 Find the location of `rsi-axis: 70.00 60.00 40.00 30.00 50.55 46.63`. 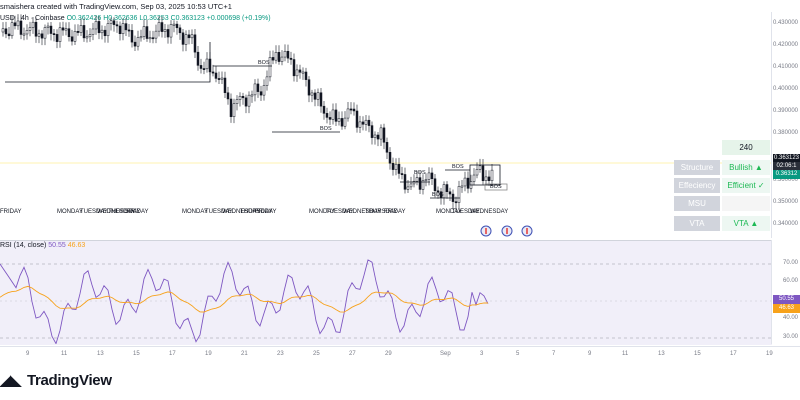

rsi-axis: 70.00 60.00 40.00 30.00 50.55 46.63 is located at coordinates (785, 292).